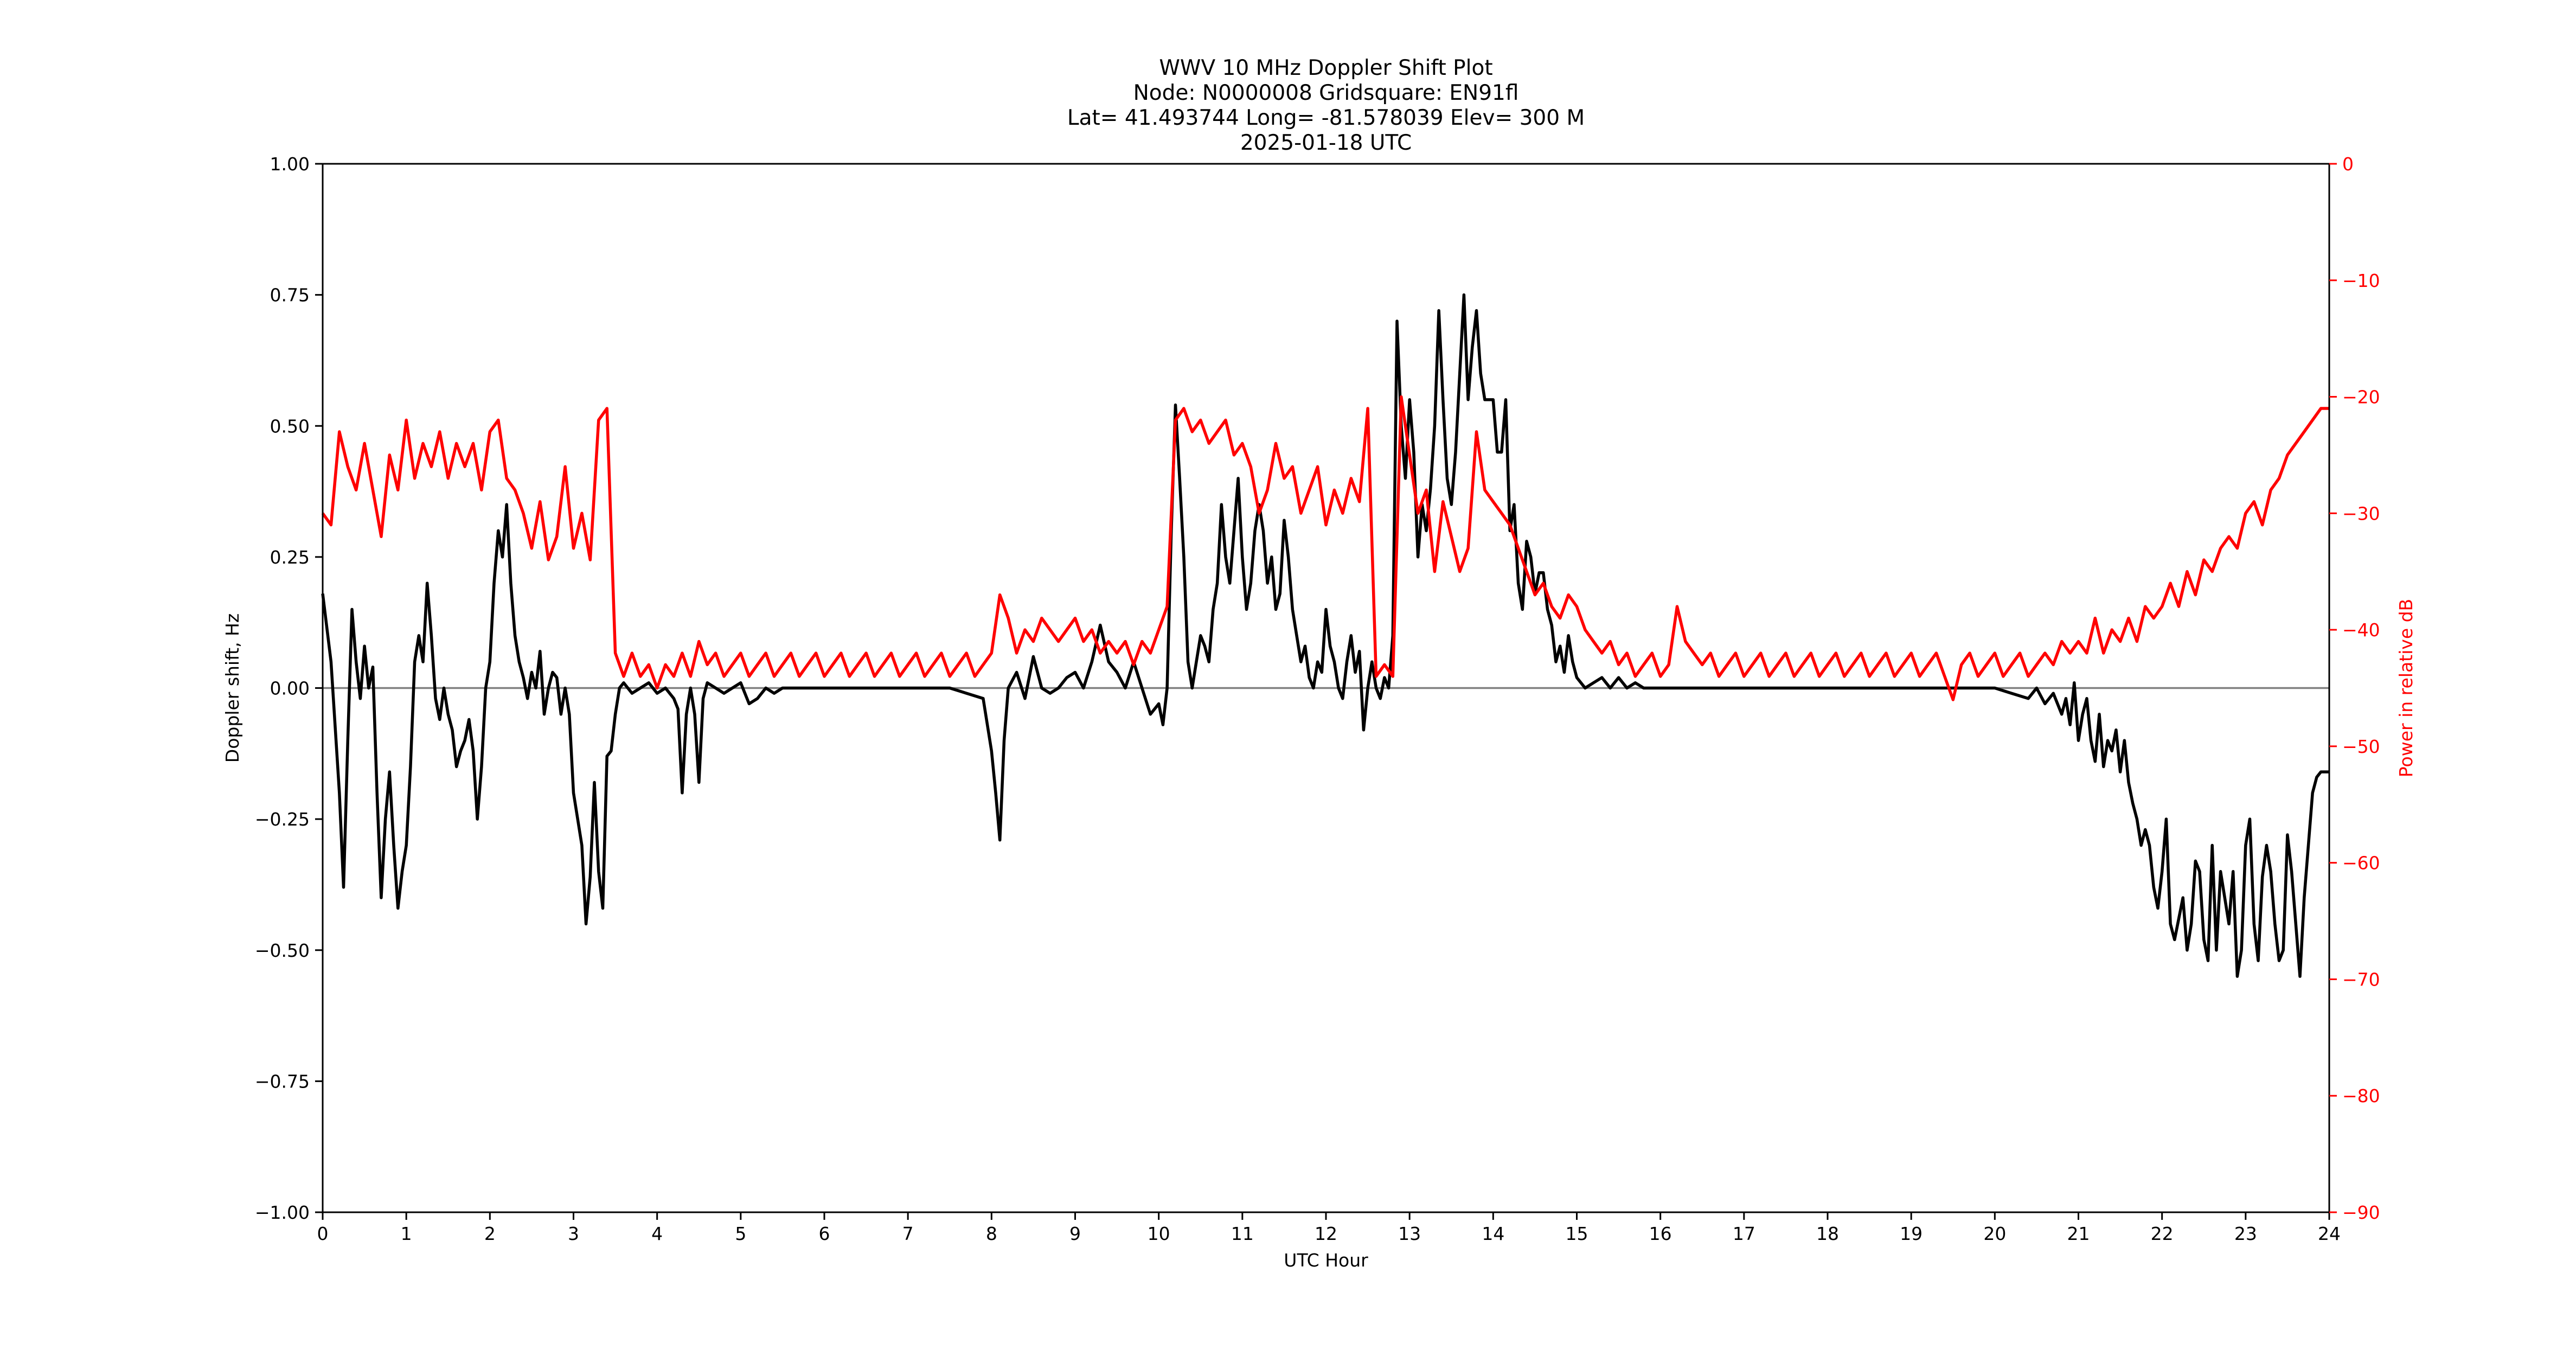  I want to click on y-tick-label: 0.25, so click(290, 557).